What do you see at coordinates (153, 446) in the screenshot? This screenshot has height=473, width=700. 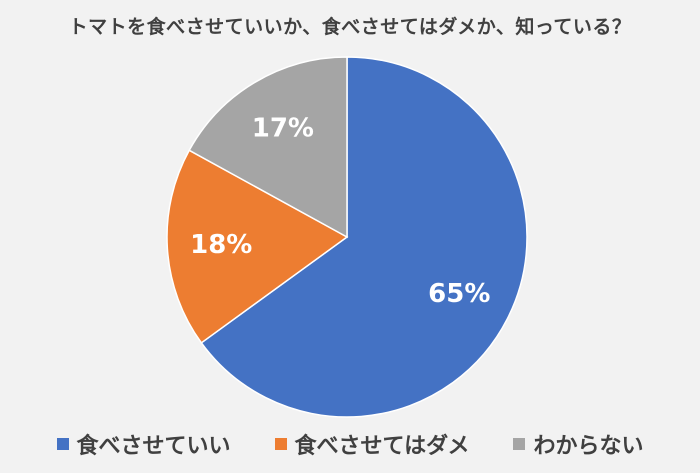 I see `legend-label-1: 食べさせていい` at bounding box center [153, 446].